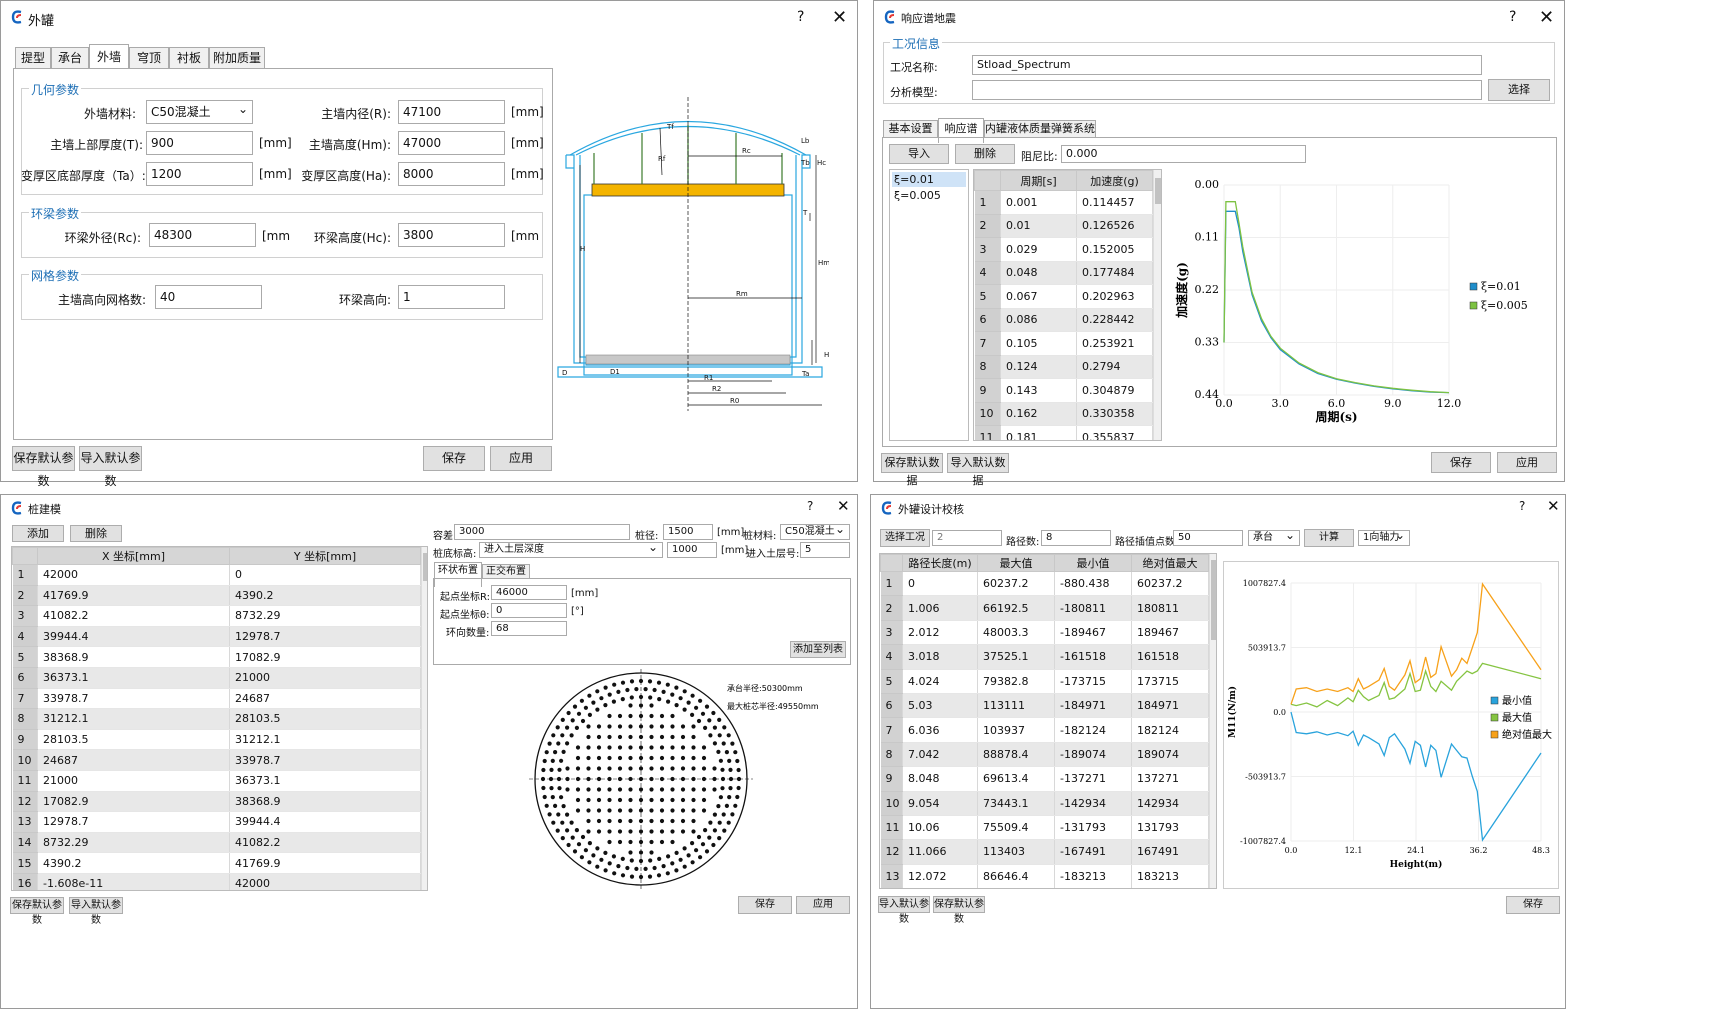  What do you see at coordinates (216, 760) in the screenshot?
I see `table-row: 10 24687 33978.7` at bounding box center [216, 760].